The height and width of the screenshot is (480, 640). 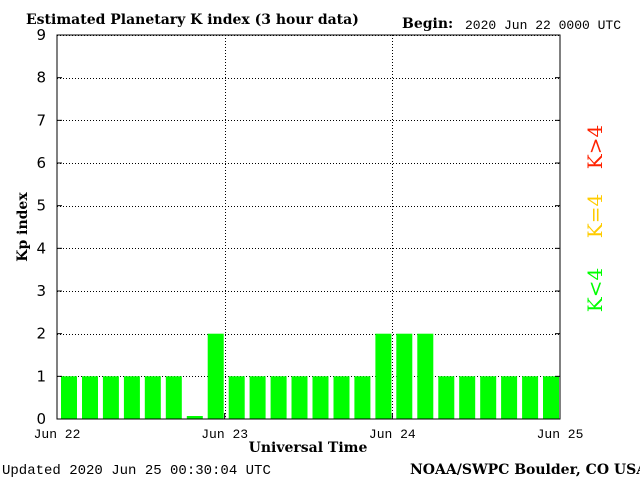 I want to click on legend: K>4 K=4 K<4, so click(x=595, y=218).